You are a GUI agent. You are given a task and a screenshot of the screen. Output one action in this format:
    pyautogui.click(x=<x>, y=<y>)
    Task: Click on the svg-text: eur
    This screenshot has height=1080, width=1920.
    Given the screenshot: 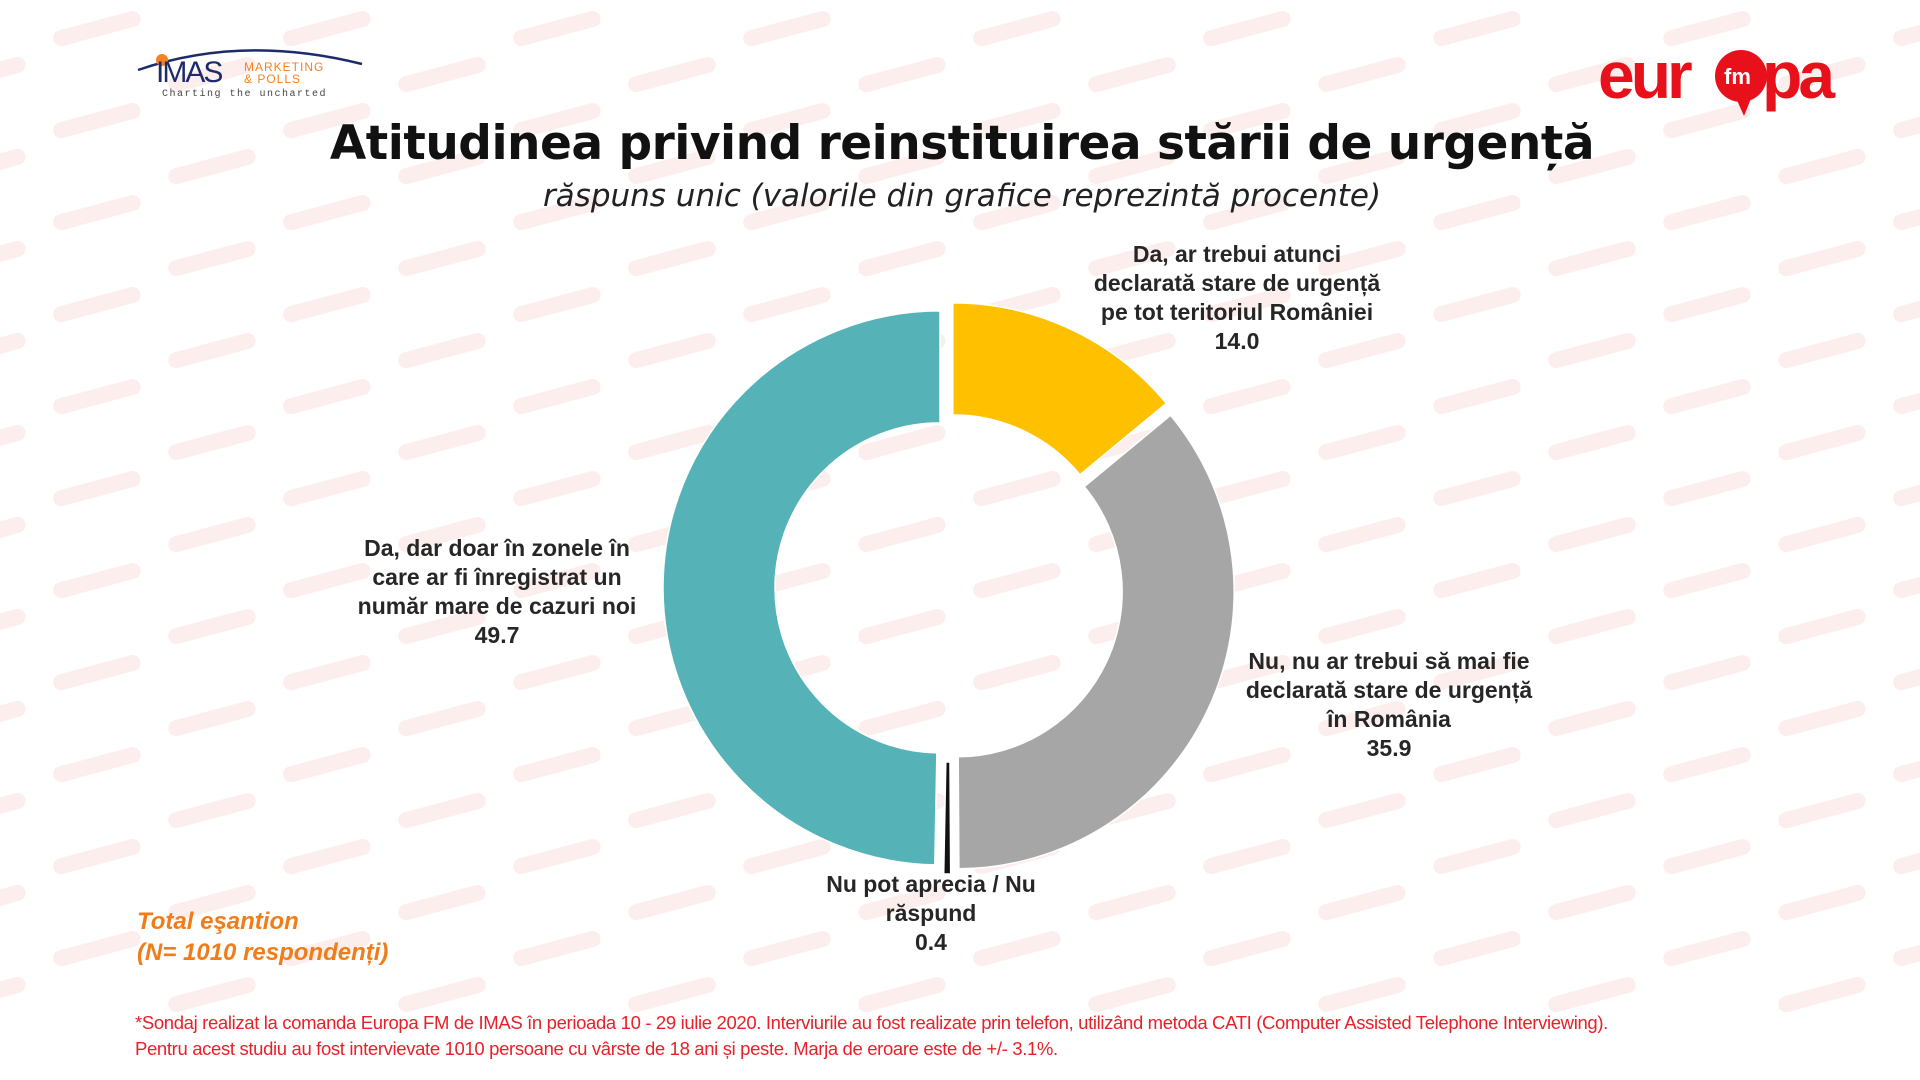 What is the action you would take?
    pyautogui.click(x=1645, y=76)
    